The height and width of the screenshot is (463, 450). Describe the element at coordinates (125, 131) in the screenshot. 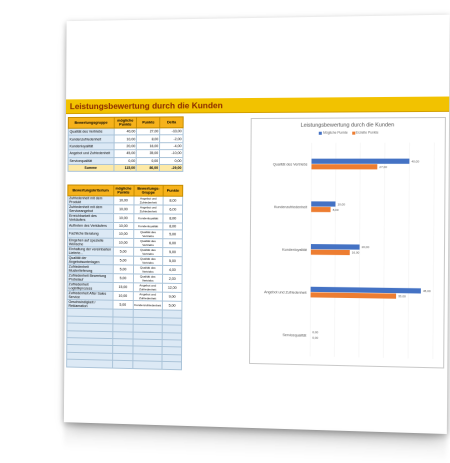

I see `table-cell: 40,00` at that location.